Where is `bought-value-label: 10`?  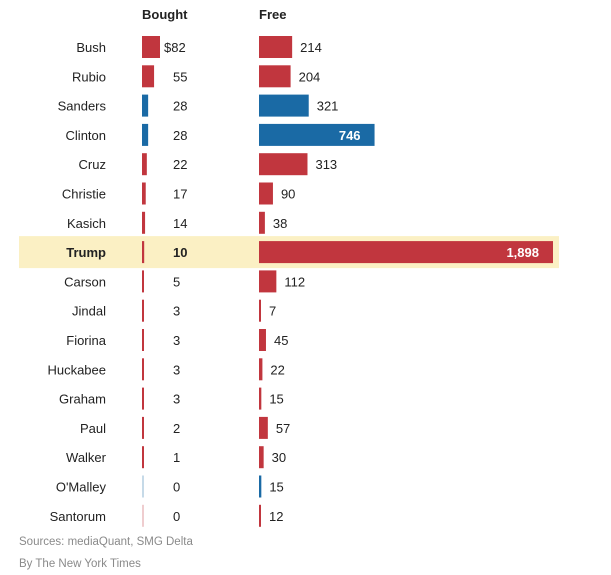
bought-value-label: 10 is located at coordinates (180, 252).